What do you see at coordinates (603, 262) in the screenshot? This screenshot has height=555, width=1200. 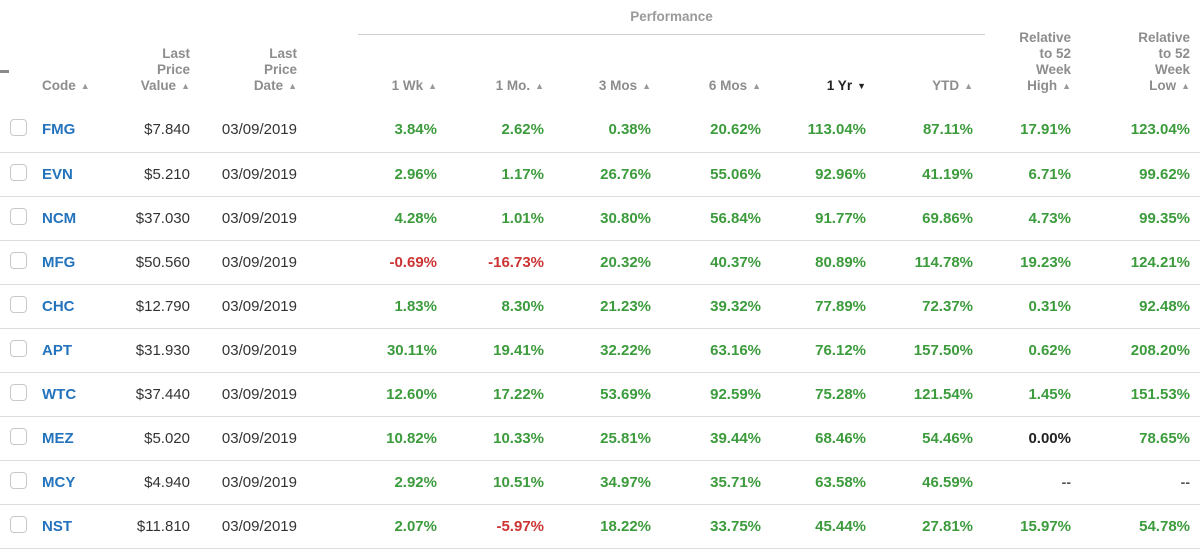 I see `perf_3mos-cell: 20.32%` at bounding box center [603, 262].